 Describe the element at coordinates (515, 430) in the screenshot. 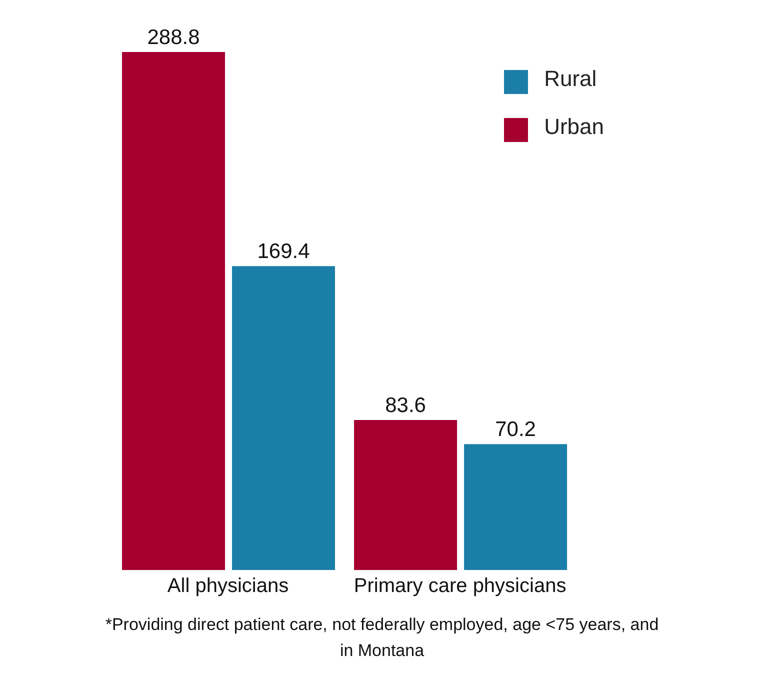

I see `data-label: 70.2` at that location.